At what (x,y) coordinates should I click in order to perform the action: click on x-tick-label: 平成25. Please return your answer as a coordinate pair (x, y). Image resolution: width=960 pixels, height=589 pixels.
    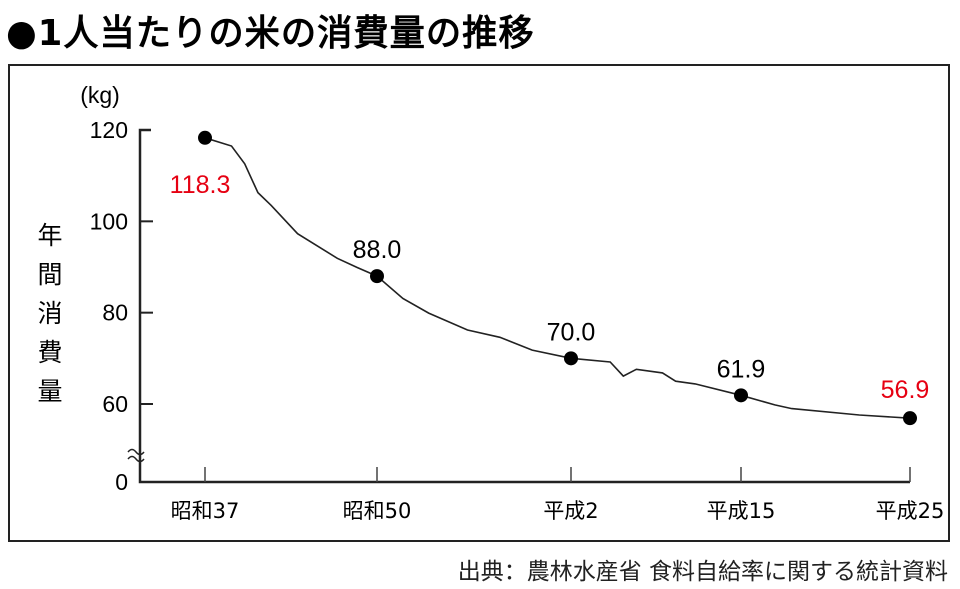
    Looking at the image, I should click on (910, 511).